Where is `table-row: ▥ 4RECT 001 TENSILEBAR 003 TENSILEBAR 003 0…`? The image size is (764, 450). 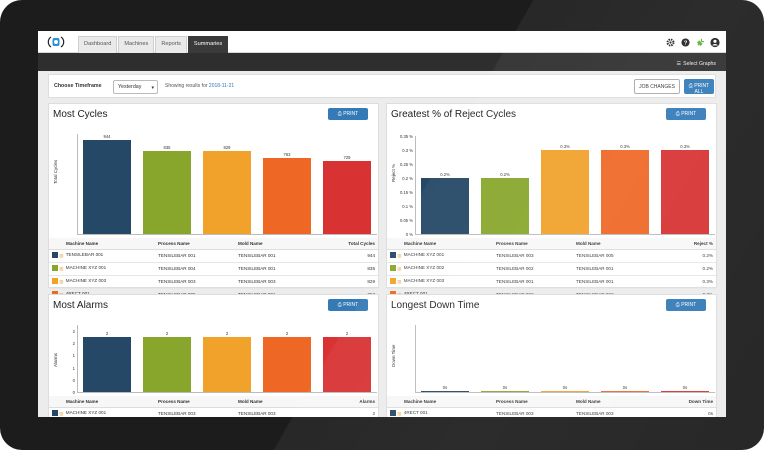
table-row: ▥ 4RECT 001 TENSILEBAR 003 TENSILEBAR 003 0… is located at coordinates (551, 412).